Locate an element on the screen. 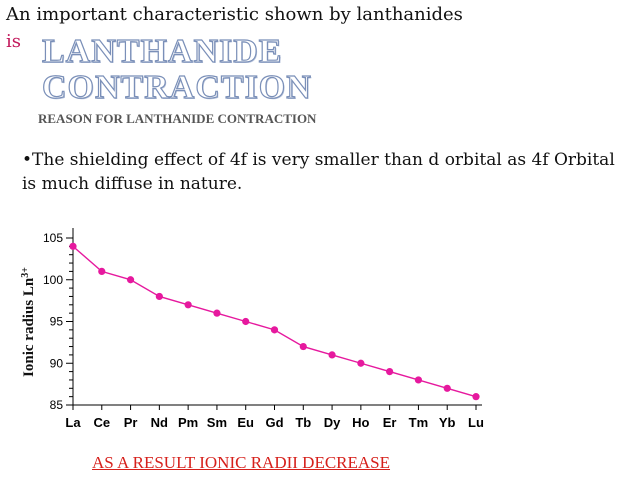 This screenshot has width=638, height=478. y-axis-label: Ionic radius Ln3+ is located at coordinates (29, 322).